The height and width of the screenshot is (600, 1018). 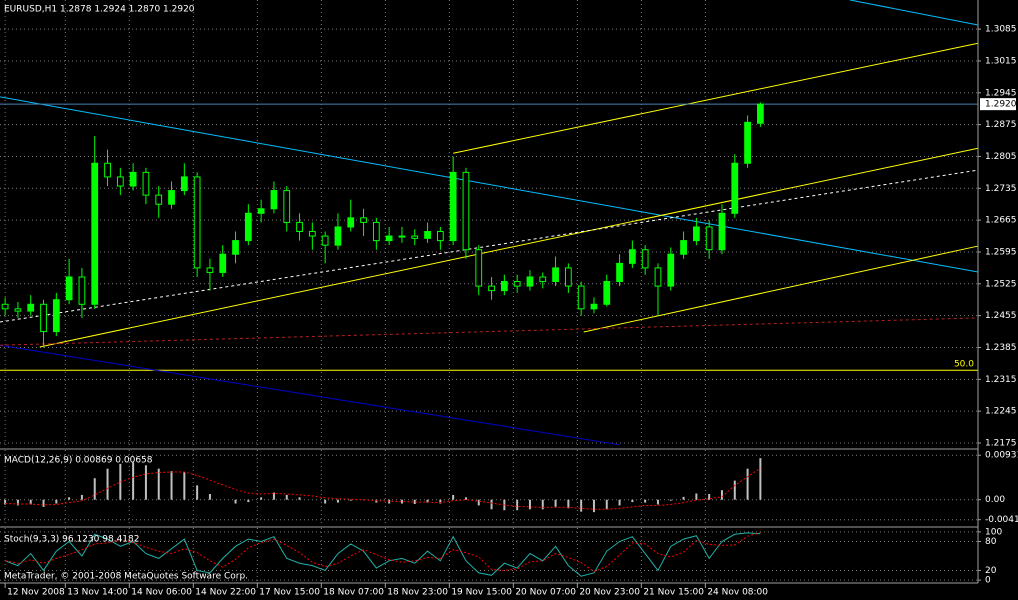 What do you see at coordinates (991, 542) in the screenshot?
I see `y-tick-label: 80` at bounding box center [991, 542].